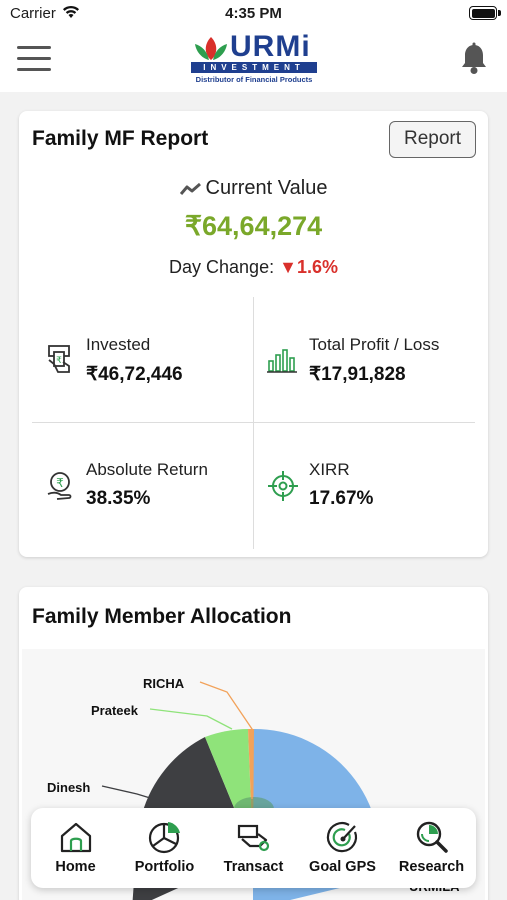 The image size is (507, 900). What do you see at coordinates (329, 469) in the screenshot?
I see `xirr-label: XIRR` at bounding box center [329, 469].